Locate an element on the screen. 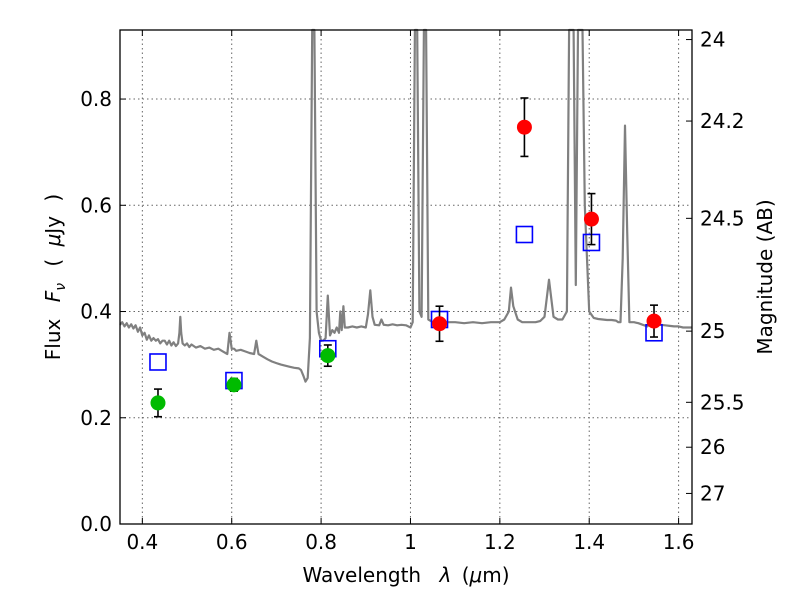  y-label-sub: ν is located at coordinates (61, 287).